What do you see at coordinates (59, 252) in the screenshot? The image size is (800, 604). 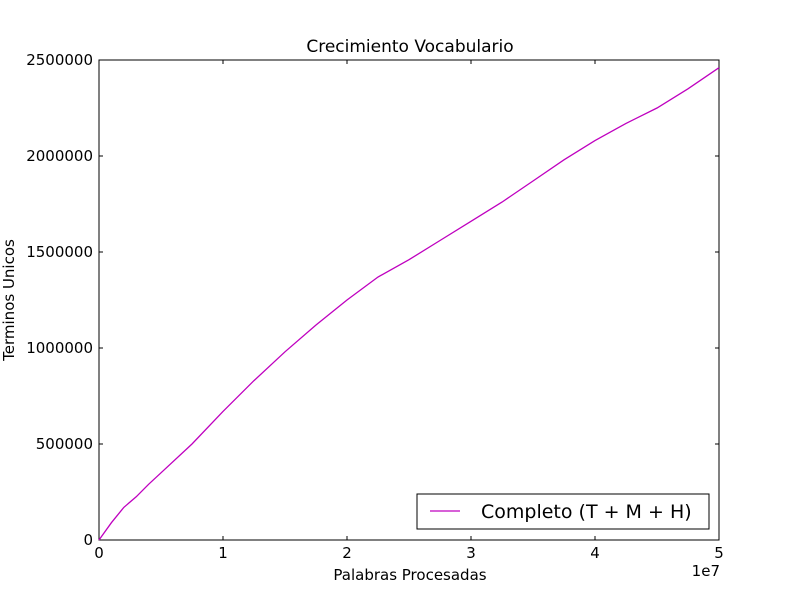 I see `y-tick-label: 1500000` at bounding box center [59, 252].